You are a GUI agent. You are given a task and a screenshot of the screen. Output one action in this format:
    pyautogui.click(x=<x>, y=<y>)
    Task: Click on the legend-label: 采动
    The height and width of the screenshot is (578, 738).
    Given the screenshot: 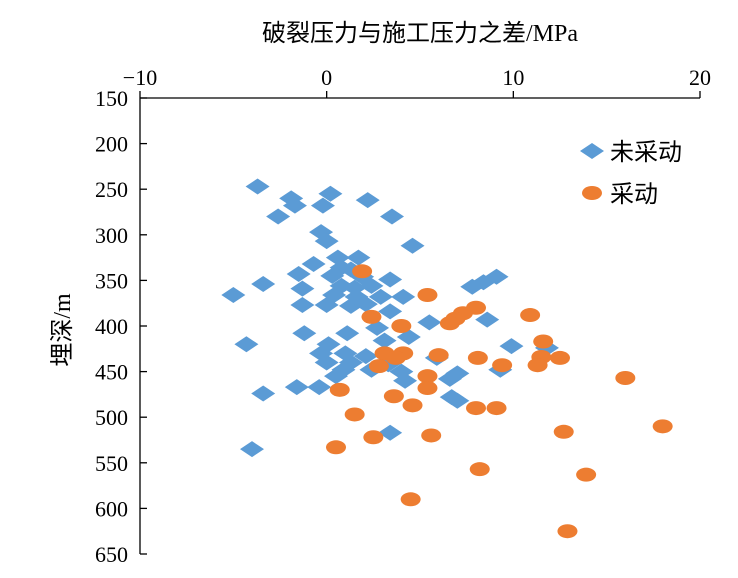 What is the action you would take?
    pyautogui.click(x=634, y=194)
    